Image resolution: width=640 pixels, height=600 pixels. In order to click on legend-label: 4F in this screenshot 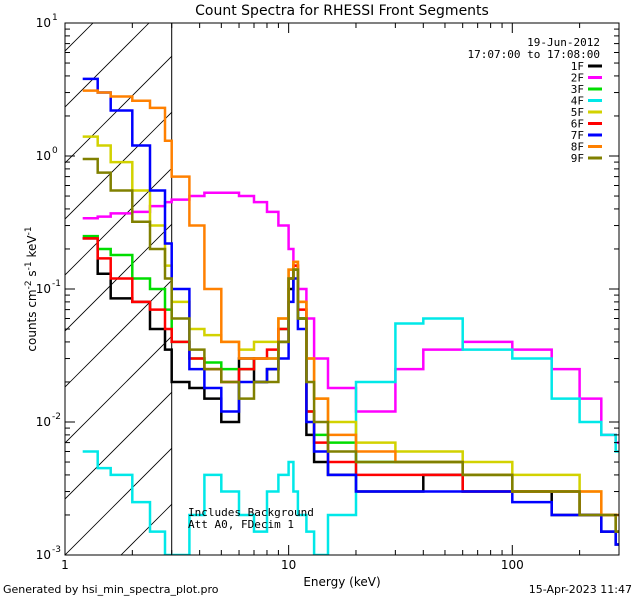, I will do `click(577, 101)`.